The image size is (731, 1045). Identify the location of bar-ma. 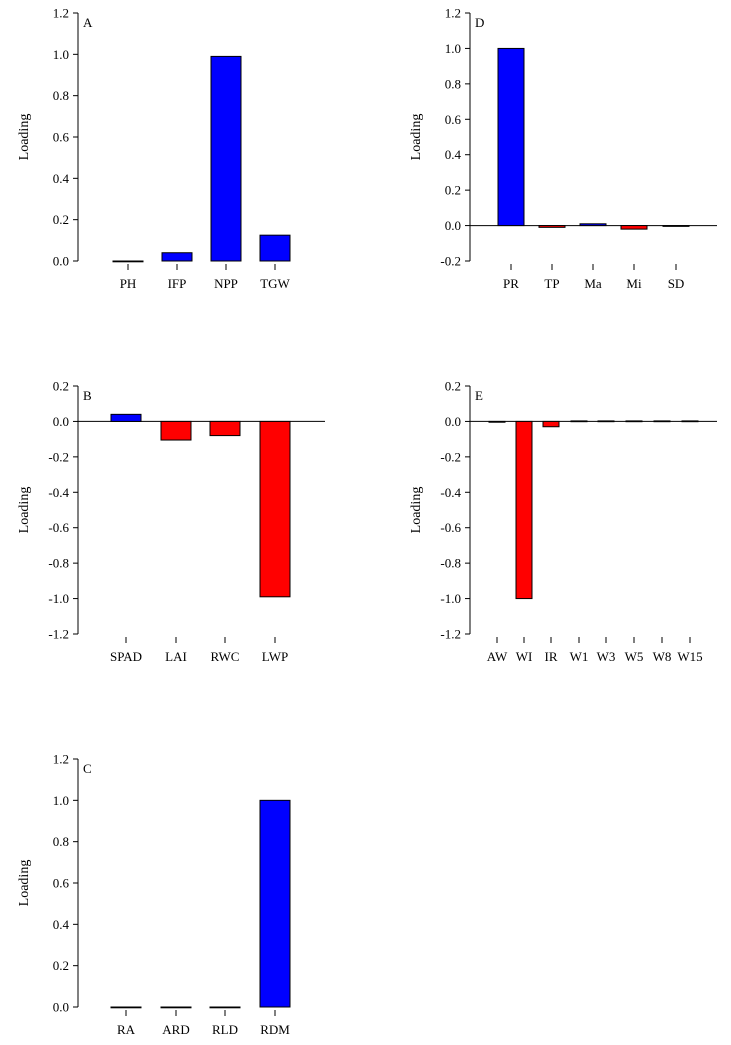
(593, 225).